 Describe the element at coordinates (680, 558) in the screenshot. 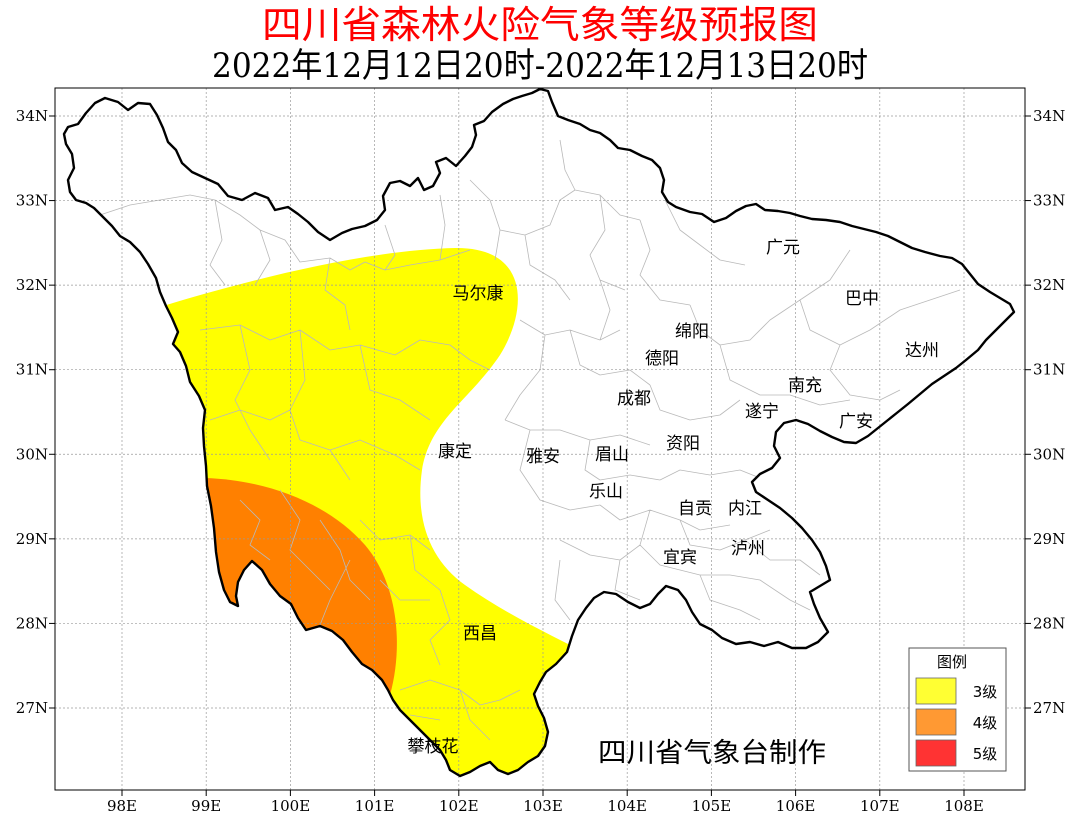

I see `city-label-yibin: 宜宾` at that location.